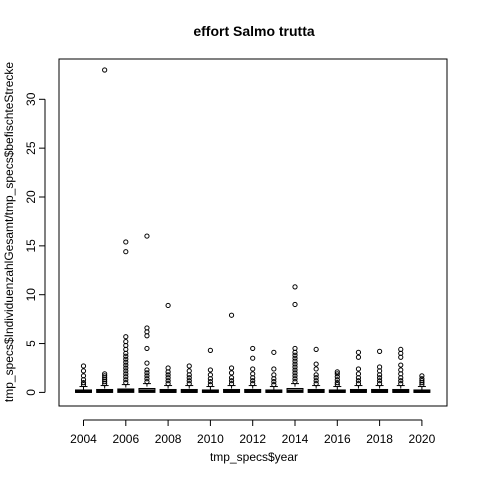 This screenshot has width=480, height=480. I want to click on y-tick-label: 25, so click(31, 148).